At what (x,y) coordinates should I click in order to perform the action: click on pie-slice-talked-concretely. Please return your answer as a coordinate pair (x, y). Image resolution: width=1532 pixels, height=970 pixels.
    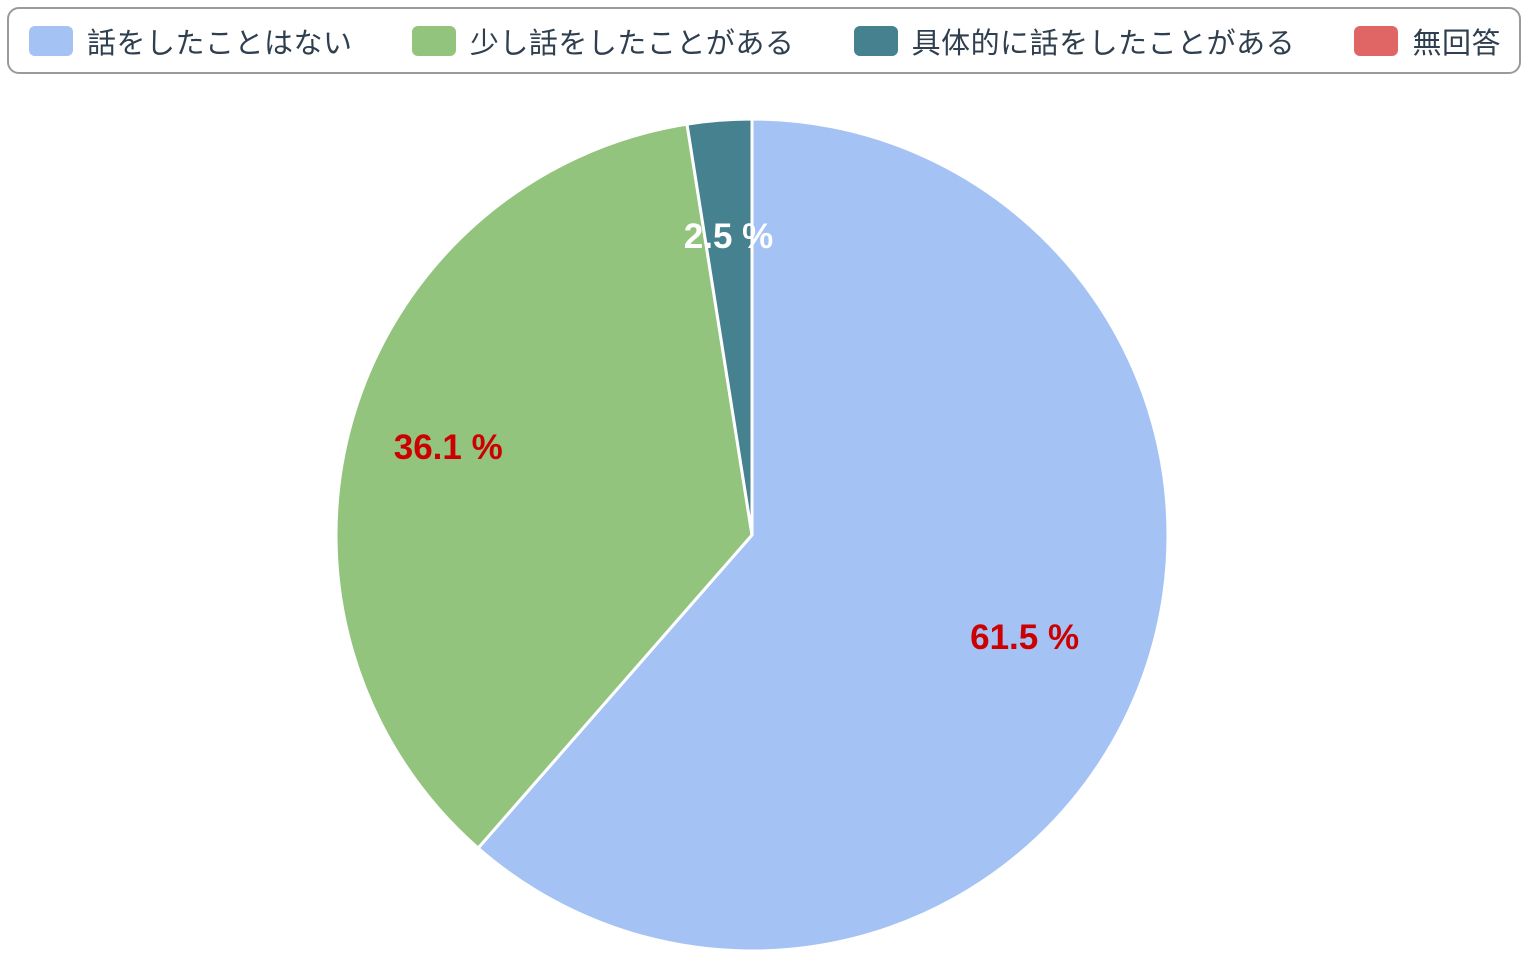
    Looking at the image, I should click on (719, 327).